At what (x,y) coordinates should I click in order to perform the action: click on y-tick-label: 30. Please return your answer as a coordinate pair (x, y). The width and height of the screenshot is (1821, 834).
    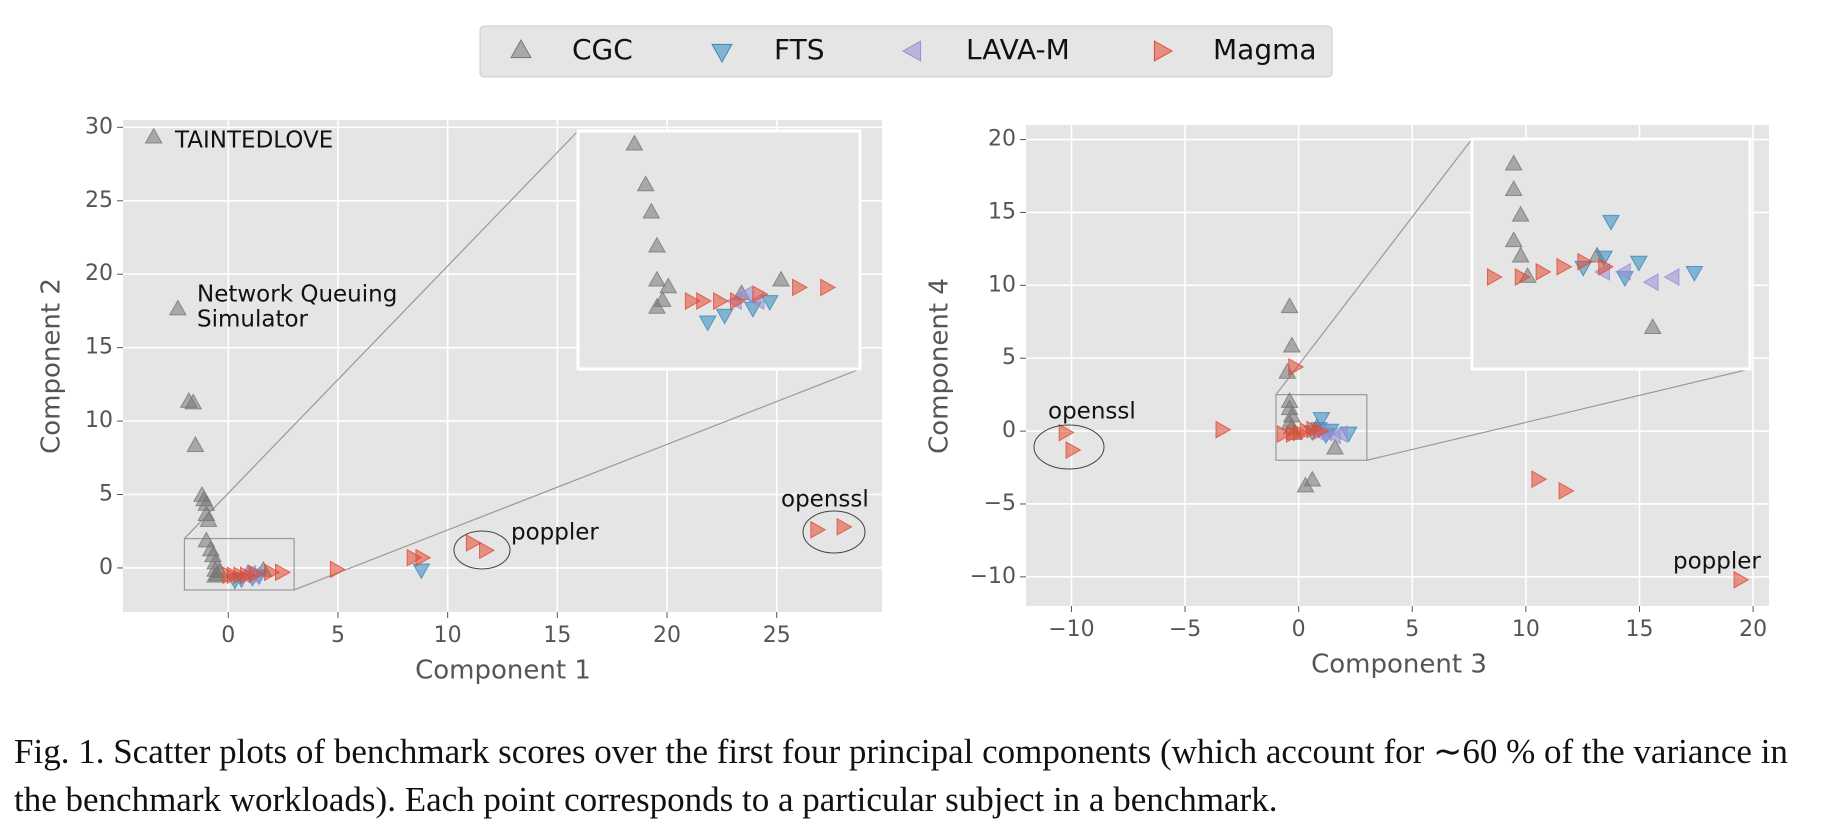
    Looking at the image, I should click on (99, 126).